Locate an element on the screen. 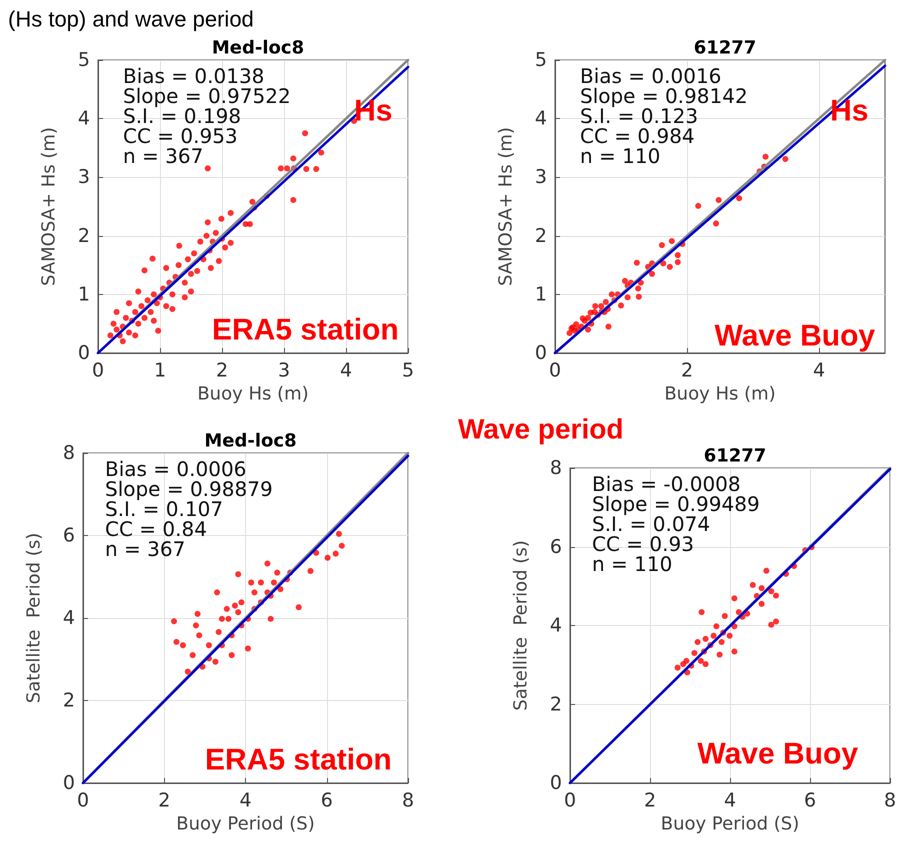  text: (Hs top) and wave period is located at coordinates (131, 19).